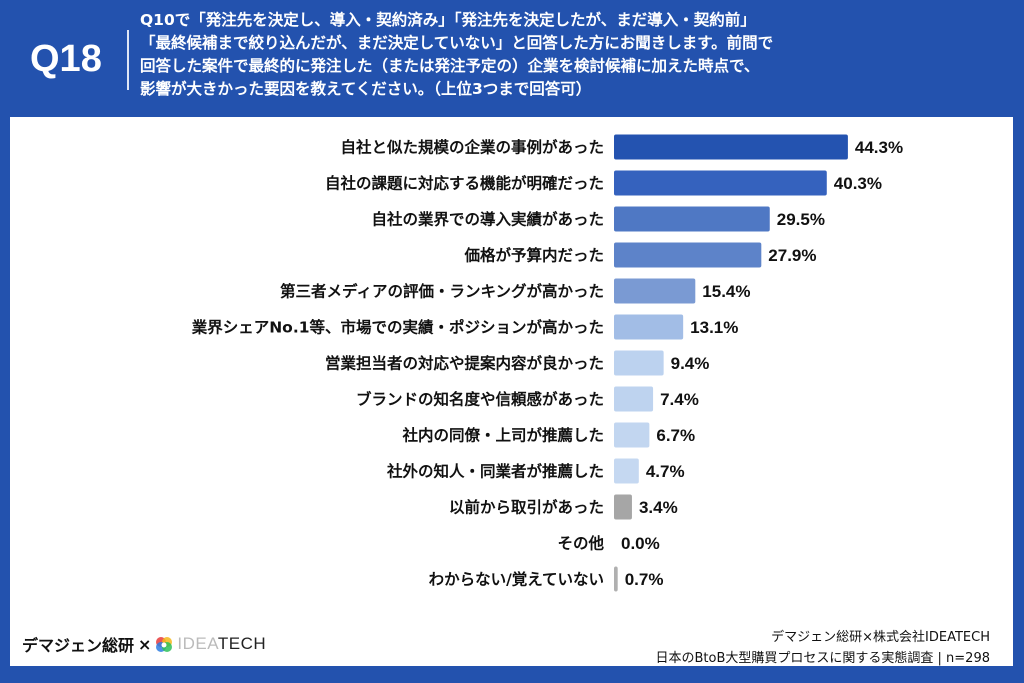 The width and height of the screenshot is (1024, 683). Describe the element at coordinates (533, 255) in the screenshot. I see `category-label: 価格が予算内だった` at that location.